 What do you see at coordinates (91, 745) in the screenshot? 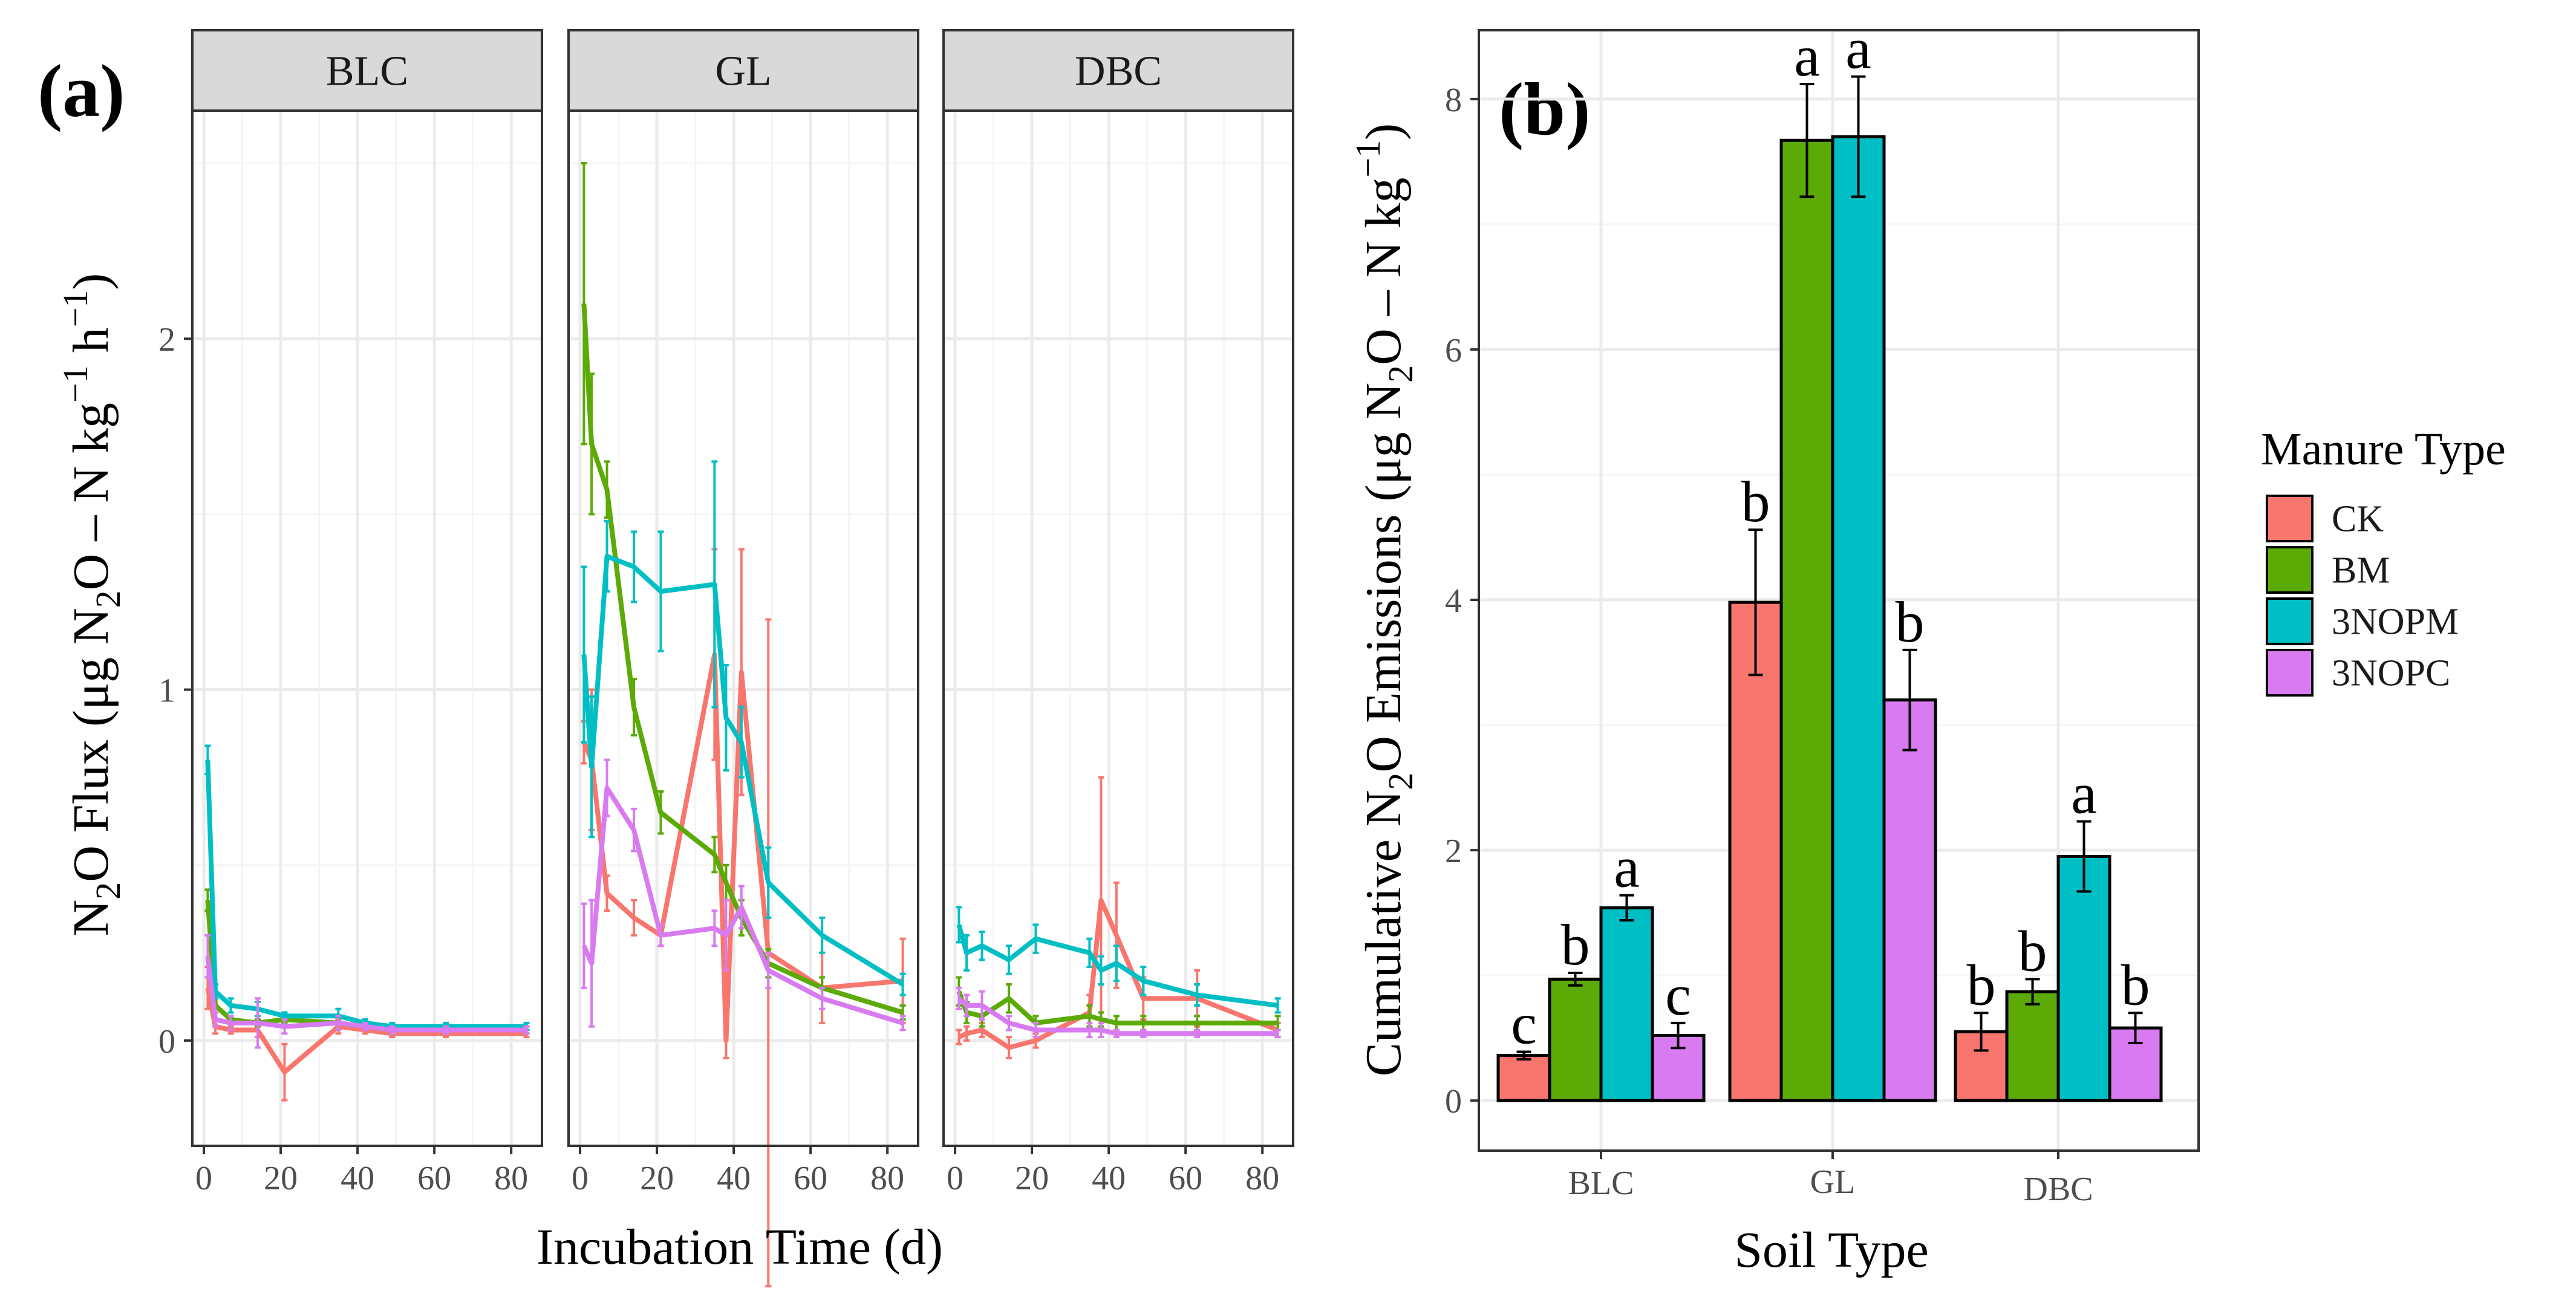
I see `panel-a-y-title-part: O Flux (μg N` at bounding box center [91, 745].